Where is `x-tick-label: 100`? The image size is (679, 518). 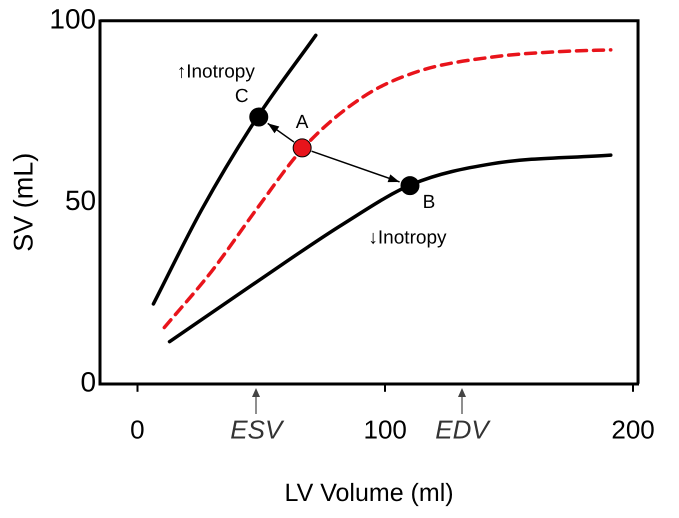 x-tick-label: 100 is located at coordinates (385, 429).